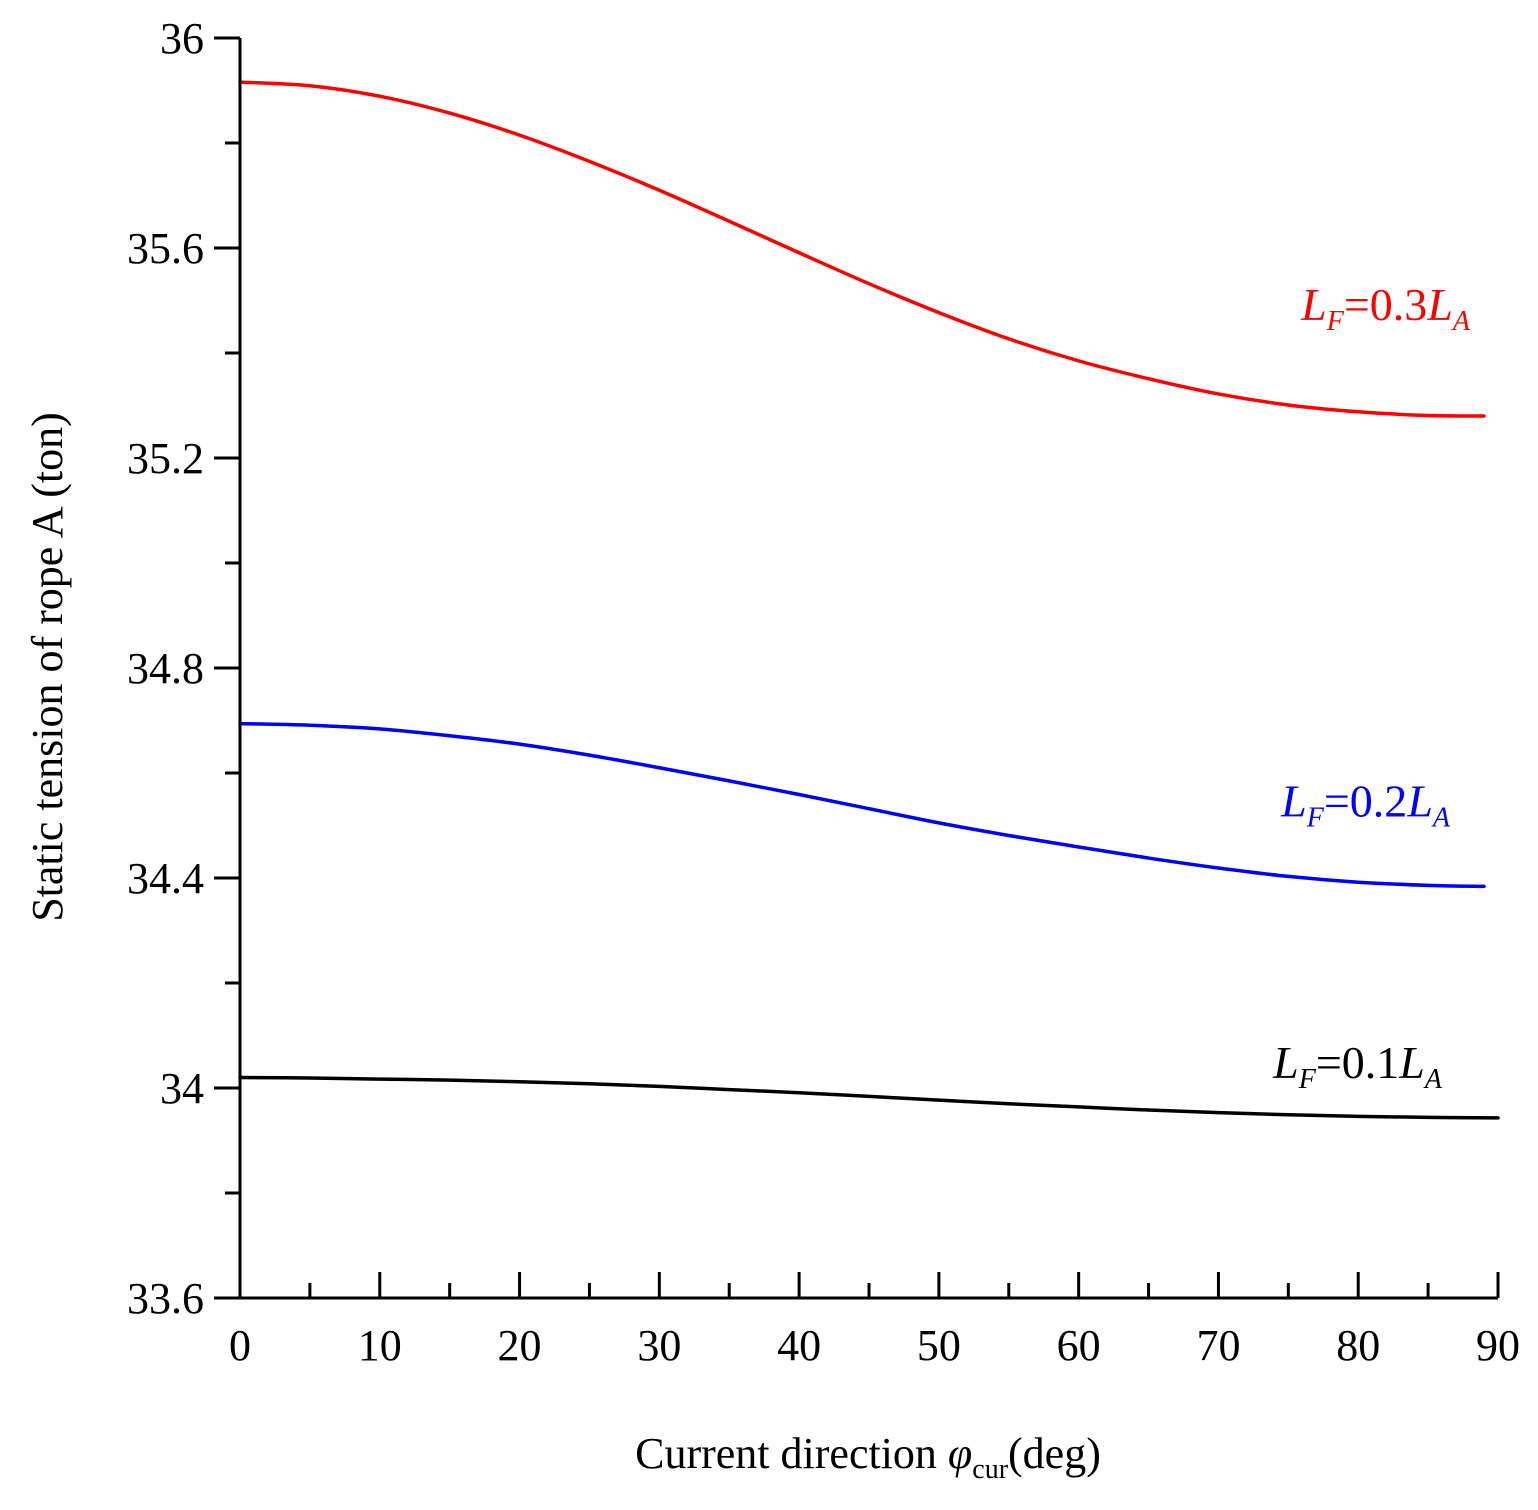 The width and height of the screenshot is (1538, 1510). What do you see at coordinates (1498, 1345) in the screenshot?
I see `x-tick-label: 90` at bounding box center [1498, 1345].